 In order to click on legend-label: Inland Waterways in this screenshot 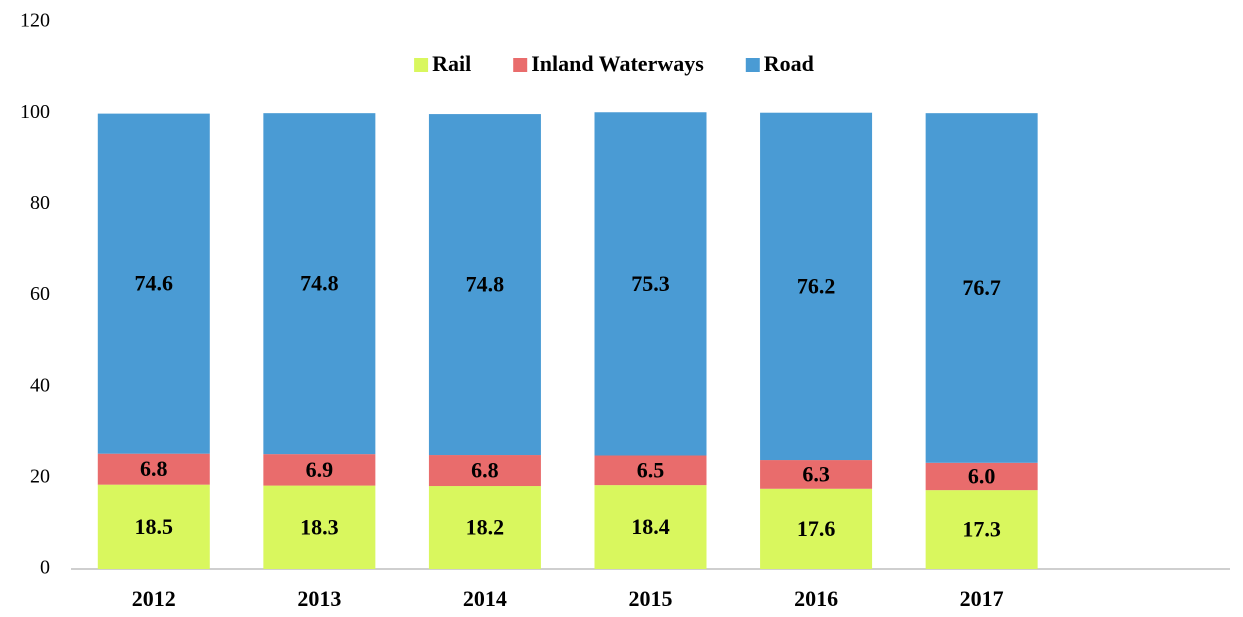, I will do `click(617, 63)`.